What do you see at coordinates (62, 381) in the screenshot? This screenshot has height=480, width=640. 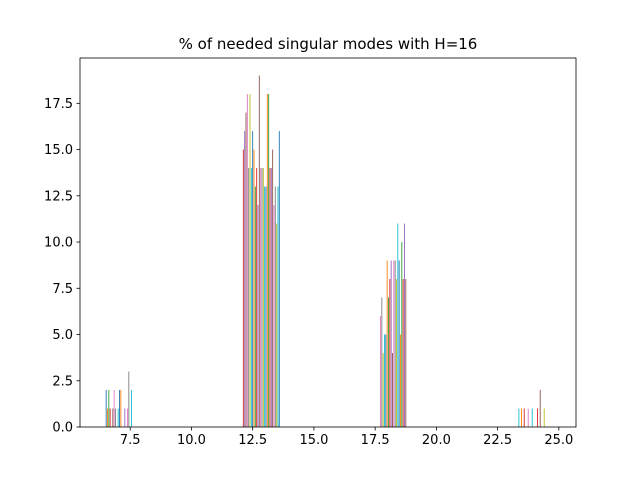 I see `y-tick-label: 2.5` at bounding box center [62, 381].